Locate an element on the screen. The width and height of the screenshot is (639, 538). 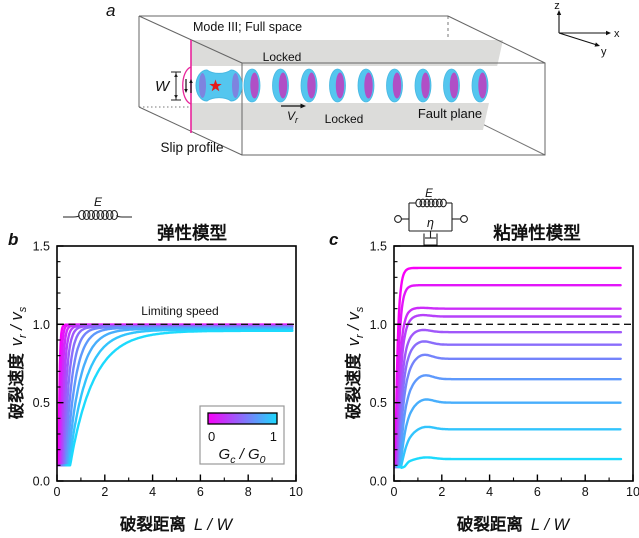
curve-gc-0.6 is located at coordinates (508, 411).